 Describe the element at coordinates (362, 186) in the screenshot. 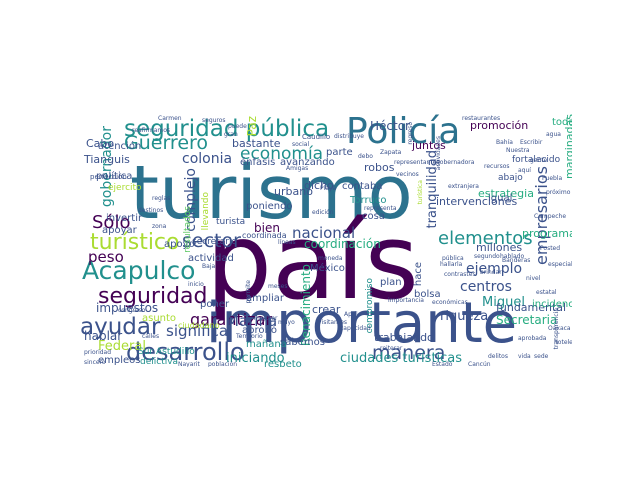

I see `word-contaba: contaba` at that location.